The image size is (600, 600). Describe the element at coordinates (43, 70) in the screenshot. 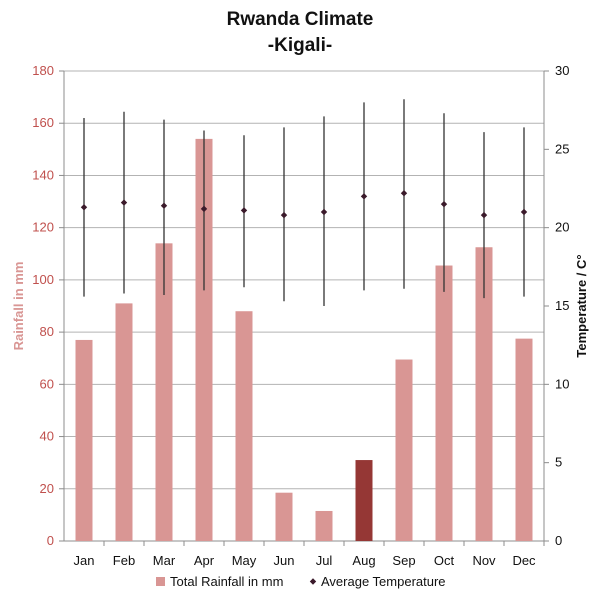

I see `left-tick-label: 180` at that location.